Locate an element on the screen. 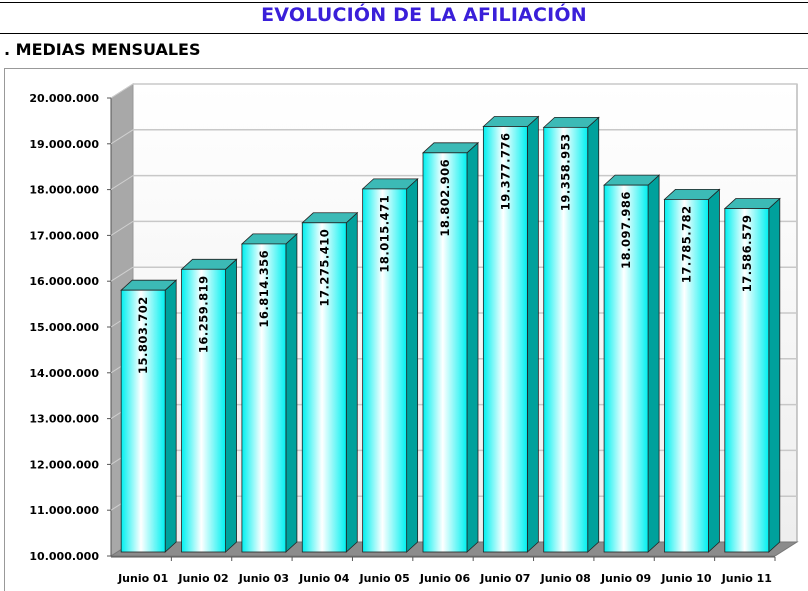 This screenshot has height=591, width=808. data-label: 18.802.906 is located at coordinates (445, 198).